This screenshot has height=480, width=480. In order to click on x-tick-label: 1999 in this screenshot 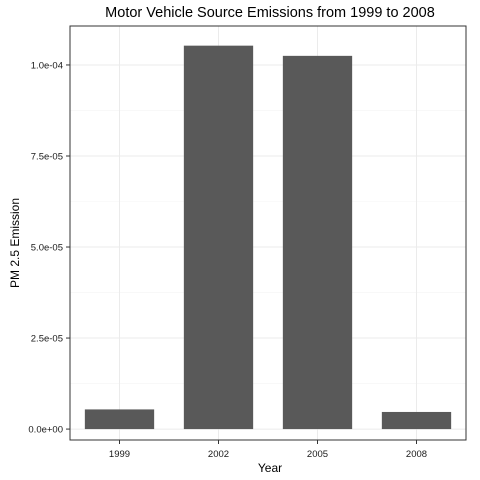, I will do `click(119, 454)`.